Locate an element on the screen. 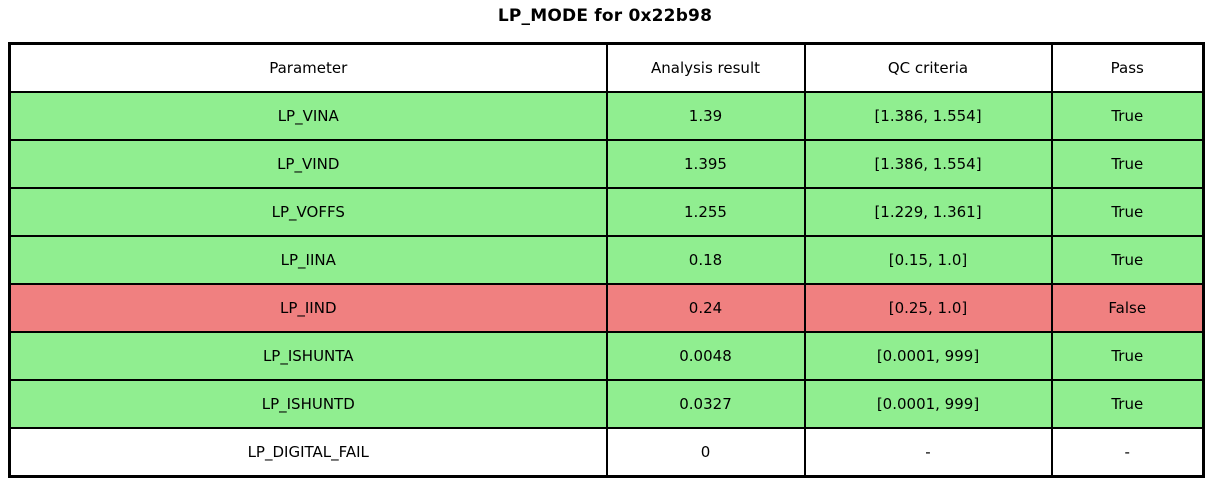 The height and width of the screenshot is (502, 1210). criteria-cell: [0.25, 1.0] is located at coordinates (928, 308).